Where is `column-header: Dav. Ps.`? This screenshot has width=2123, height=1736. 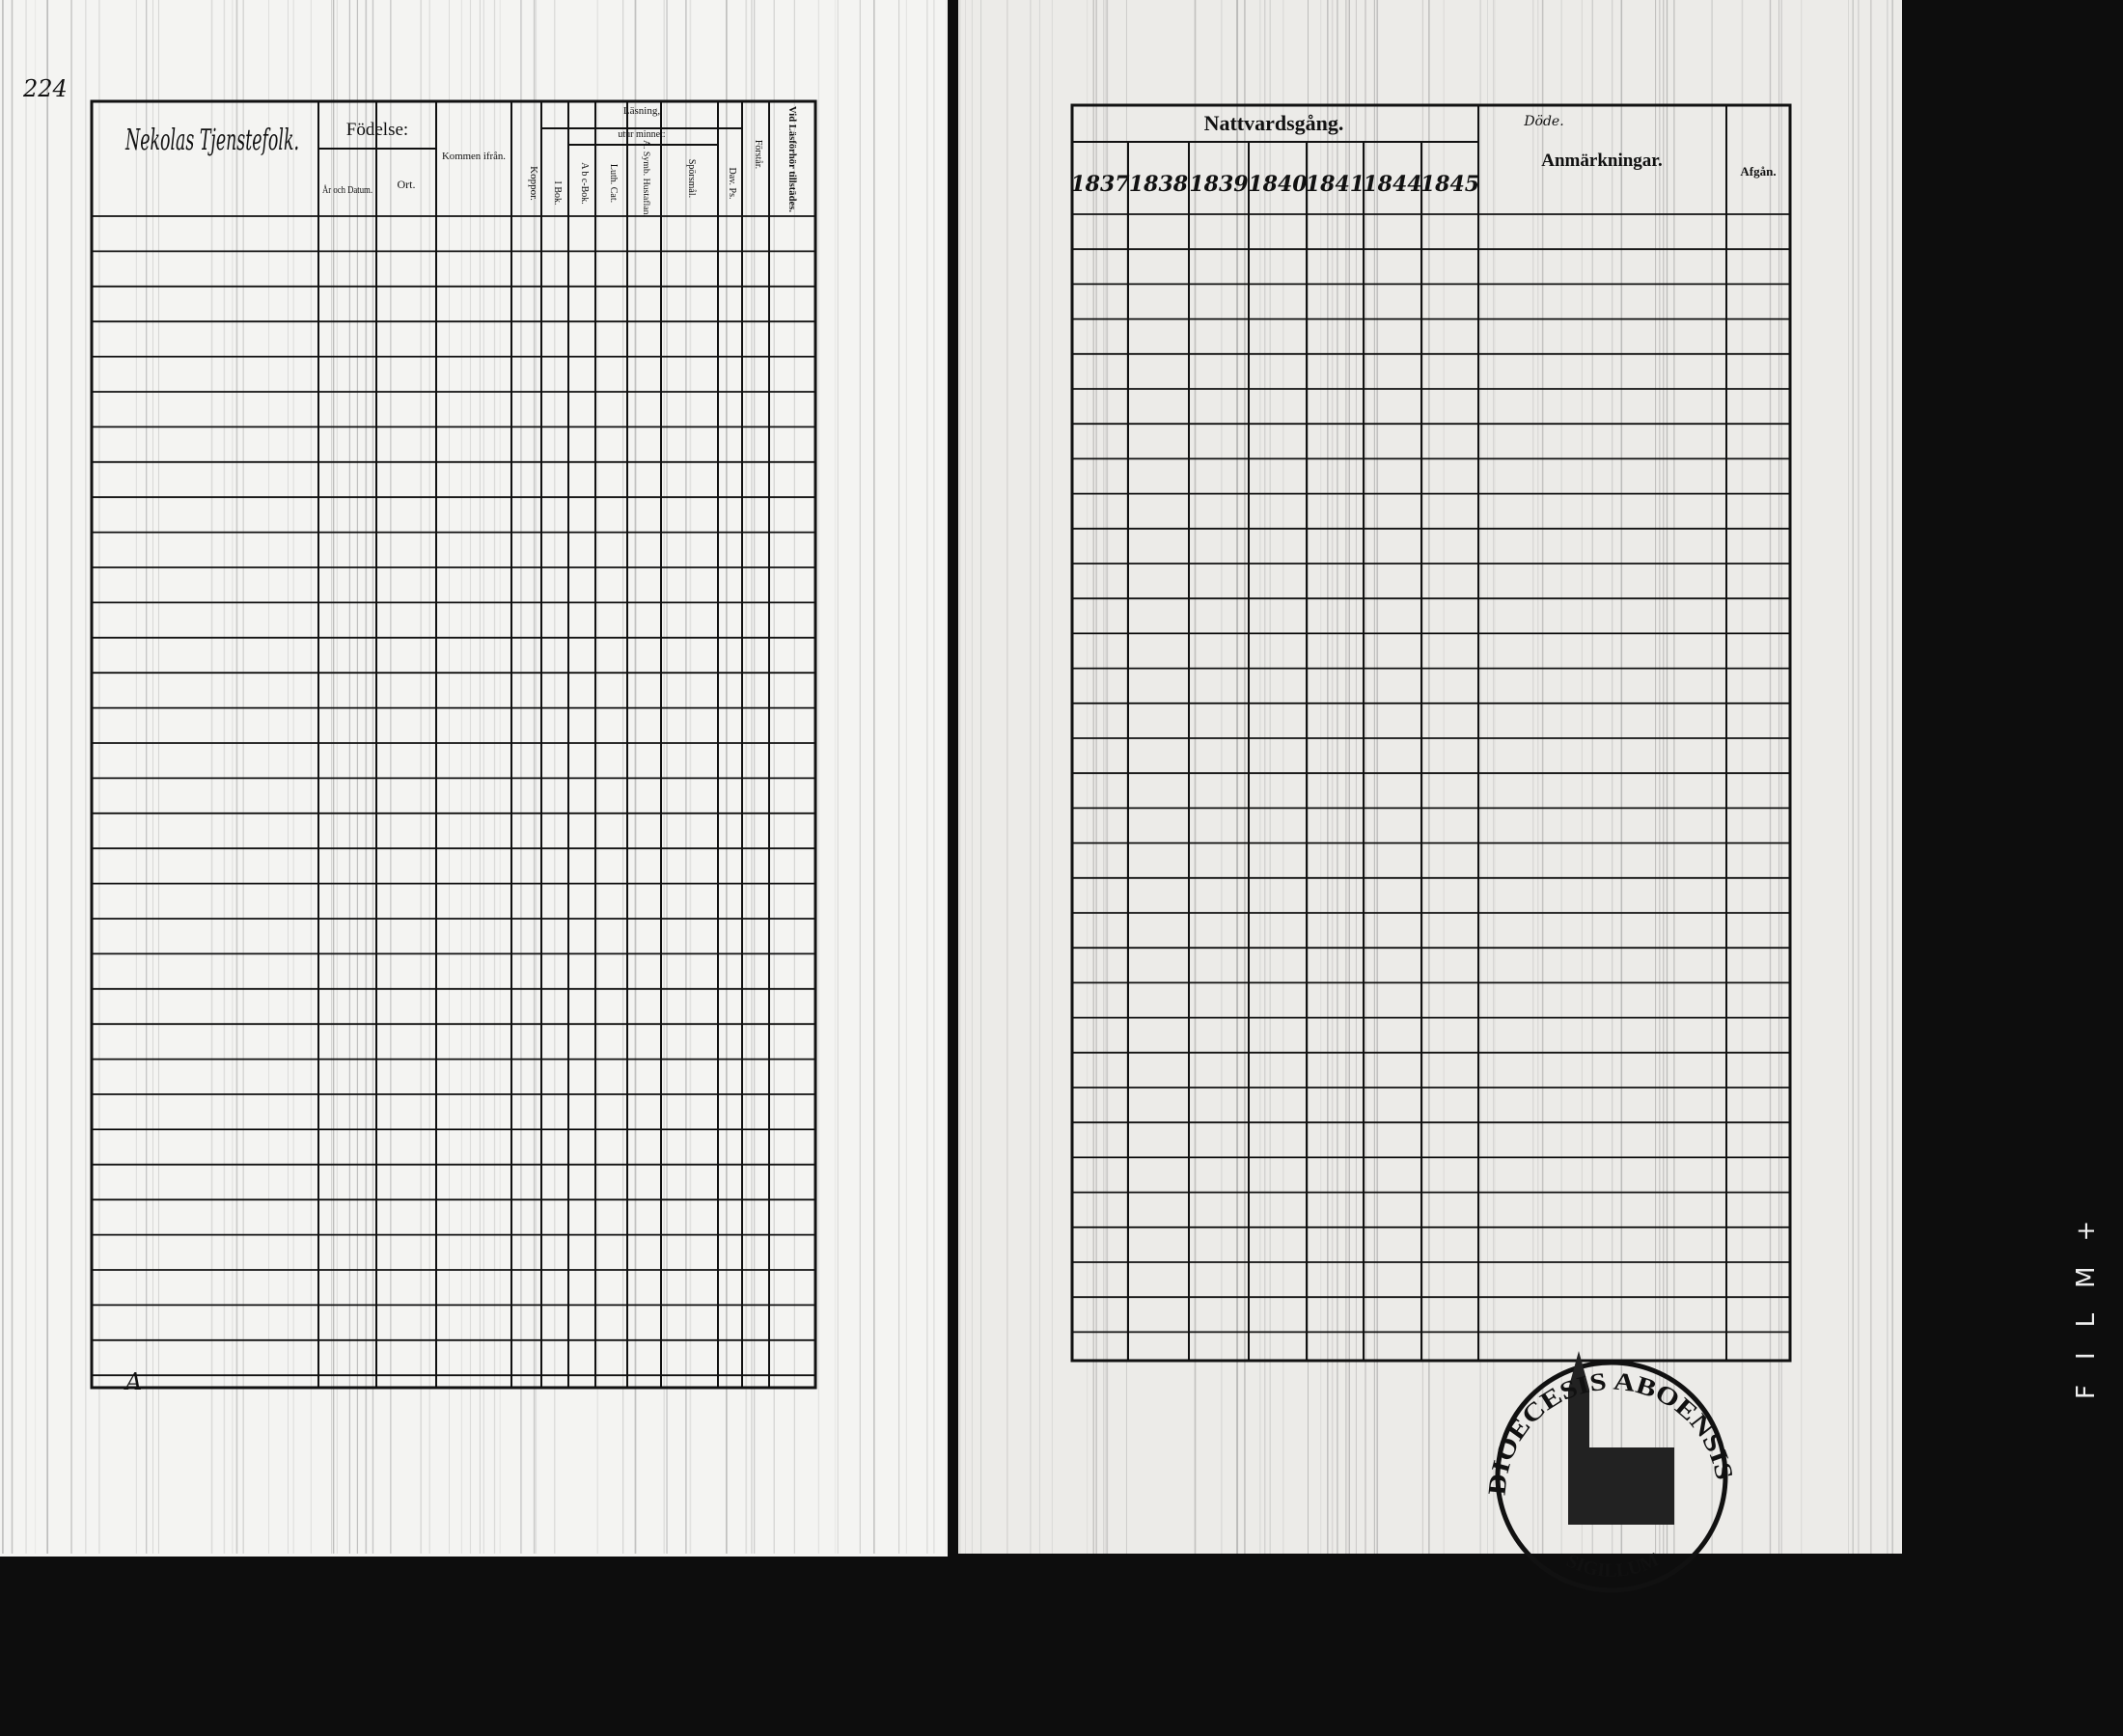
column-header: Dav. Ps. is located at coordinates (732, 184).